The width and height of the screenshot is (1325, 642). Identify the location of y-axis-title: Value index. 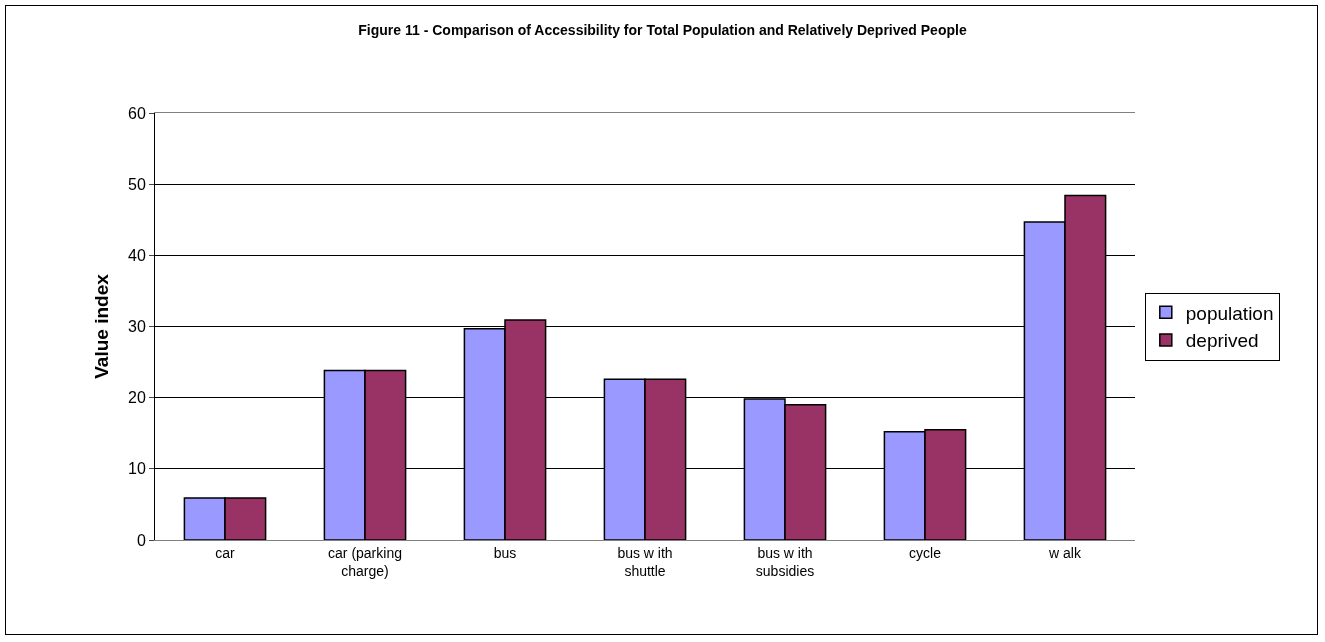
(101, 326).